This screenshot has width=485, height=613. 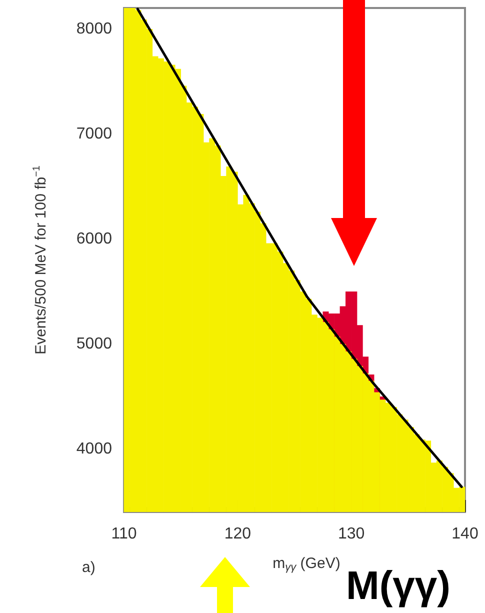 I want to click on y-tick-label: 4000, so click(x=94, y=449).